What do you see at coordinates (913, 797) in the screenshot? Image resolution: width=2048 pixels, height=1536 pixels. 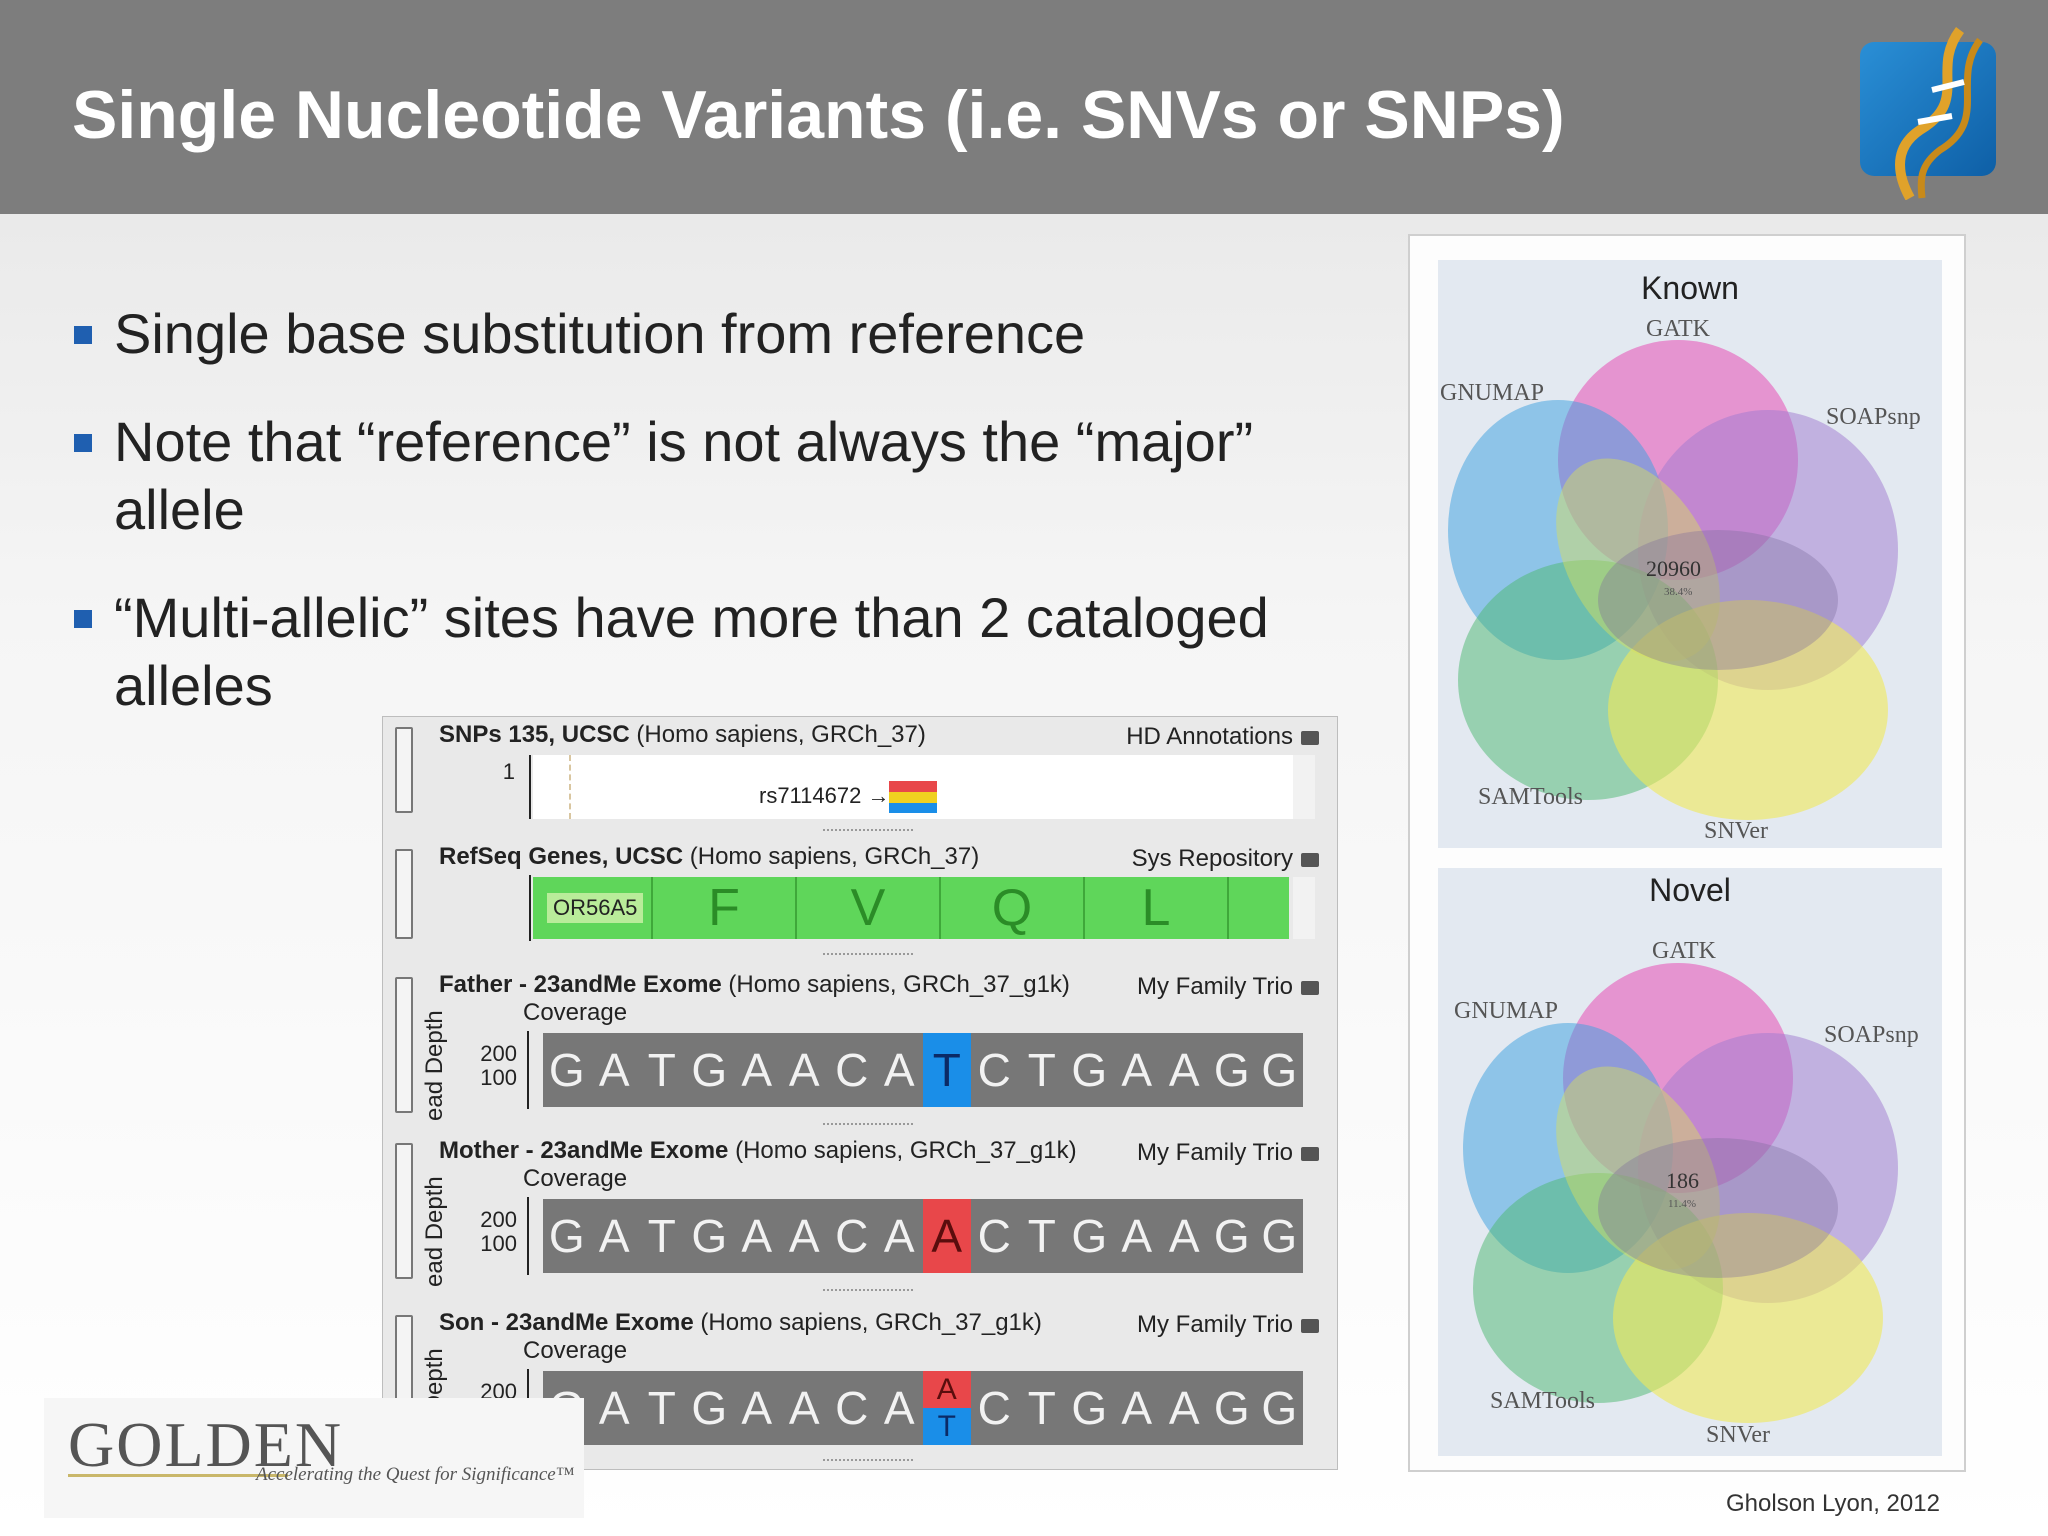 I see `snp-allele-swatch` at bounding box center [913, 797].